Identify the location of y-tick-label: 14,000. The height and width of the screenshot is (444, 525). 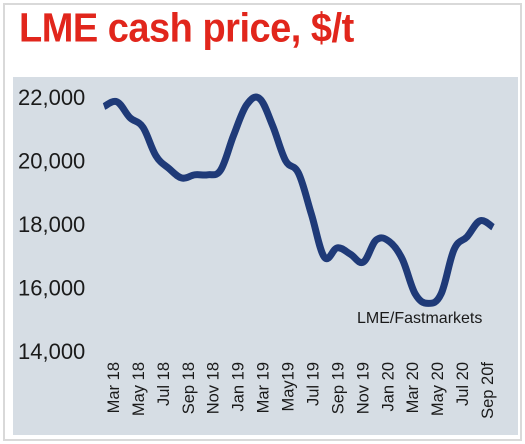
(51, 351).